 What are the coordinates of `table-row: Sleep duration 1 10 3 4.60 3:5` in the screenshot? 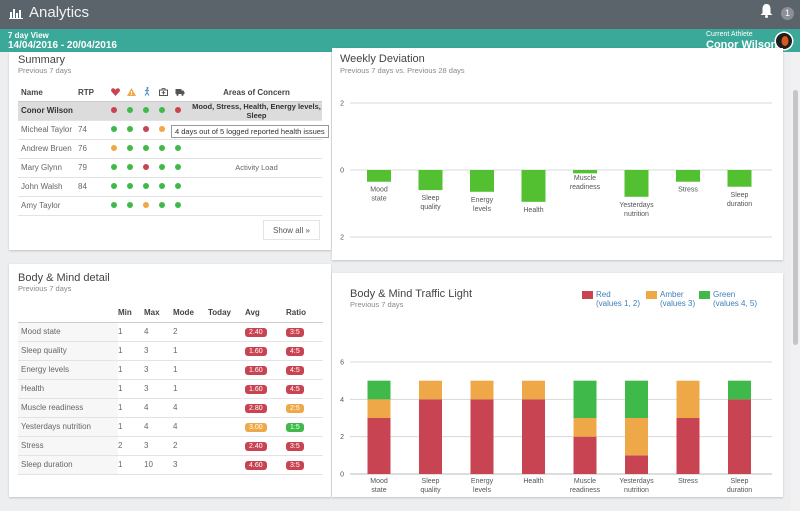 It's located at (170, 465).